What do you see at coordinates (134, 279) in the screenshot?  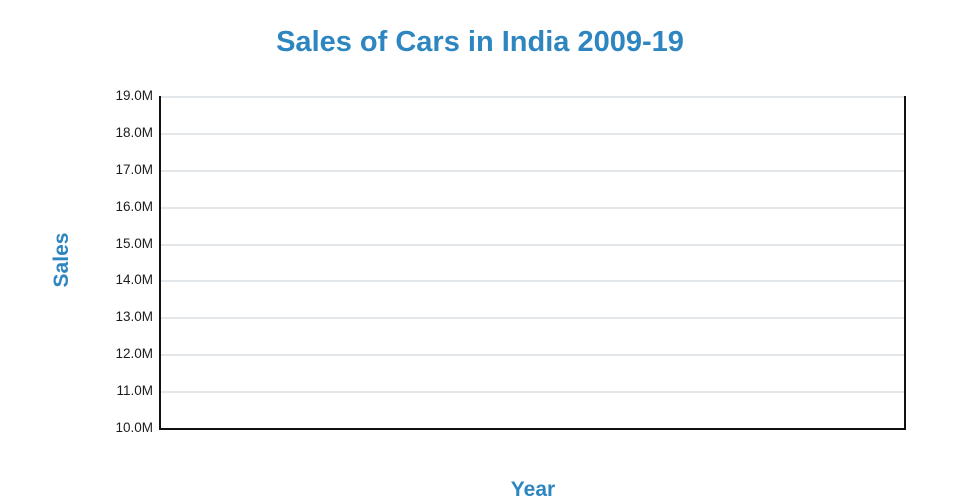 I see `y-tick-label: 14.0M` at bounding box center [134, 279].